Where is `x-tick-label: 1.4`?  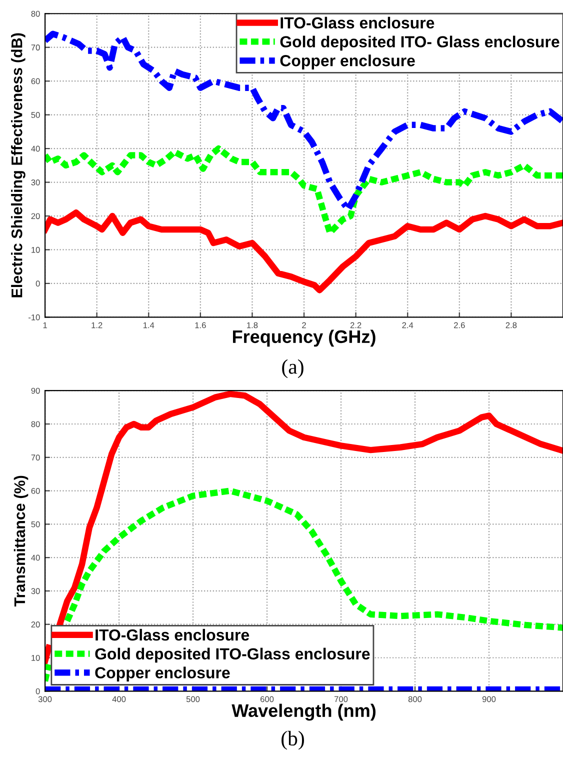 x-tick-label: 1.4 is located at coordinates (148, 325).